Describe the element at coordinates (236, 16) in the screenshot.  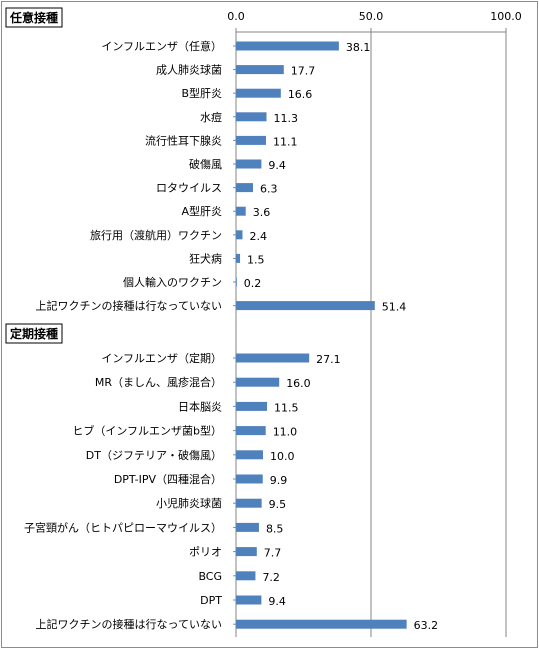
I see `x-tick-label: 0.0` at that location.